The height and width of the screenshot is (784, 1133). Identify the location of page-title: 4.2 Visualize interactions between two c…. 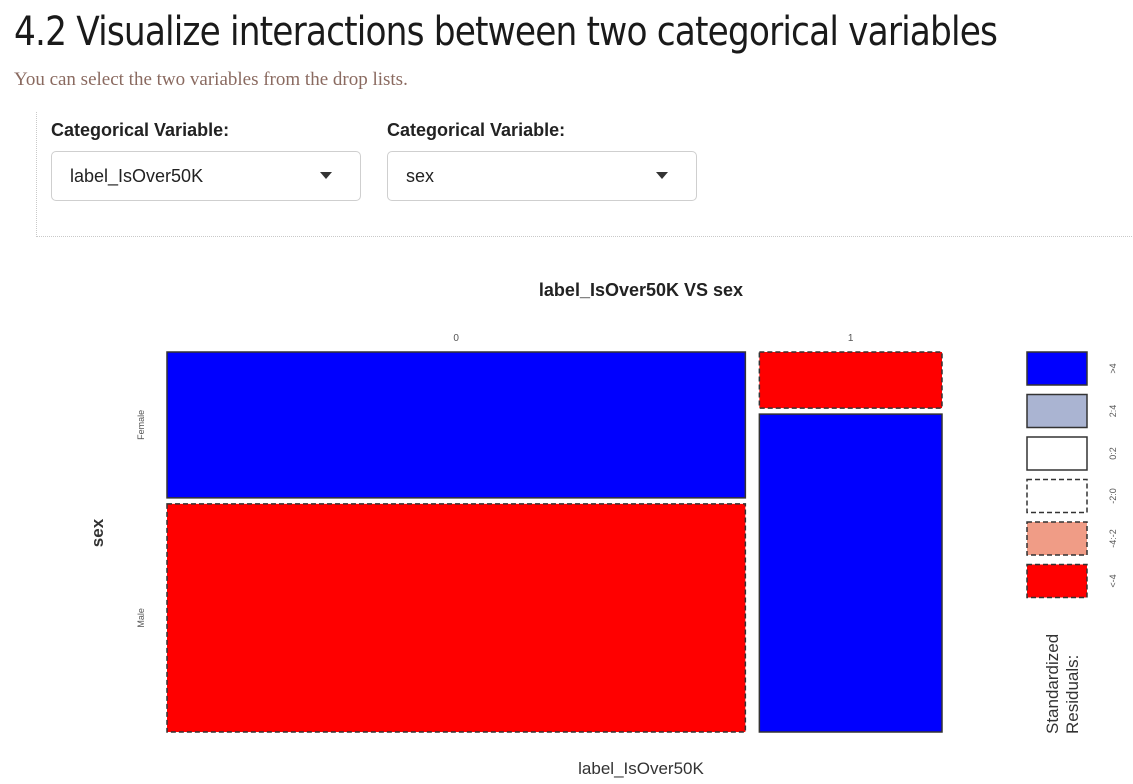
(506, 32).